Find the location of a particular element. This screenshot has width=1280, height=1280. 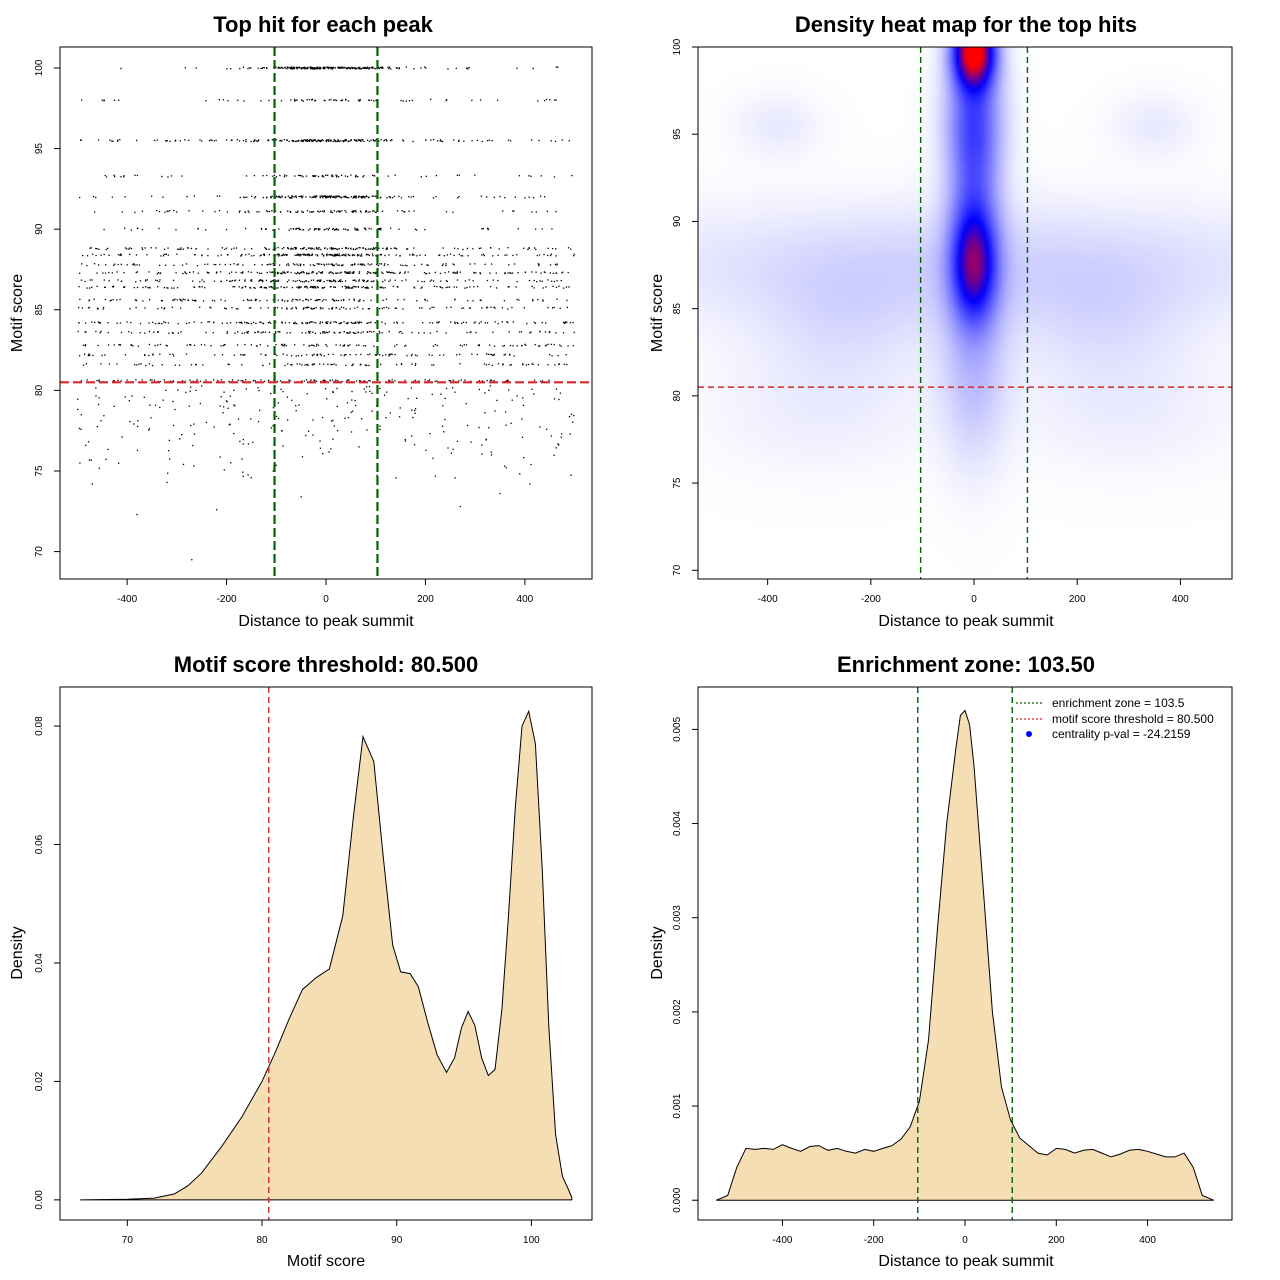

y-tick-label: 70 is located at coordinates (677, 570).